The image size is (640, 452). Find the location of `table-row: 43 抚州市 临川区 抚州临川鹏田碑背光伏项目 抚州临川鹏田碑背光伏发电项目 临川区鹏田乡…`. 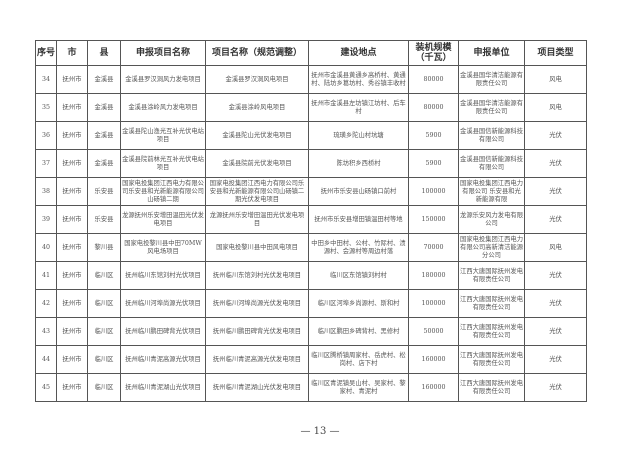

table-row: 43 抚州市 临川区 抚州临川鹏田碑背光伏项目 抚州临川鹏田碑背光伏发电项目 临川区鹏田乡… is located at coordinates (311, 331).